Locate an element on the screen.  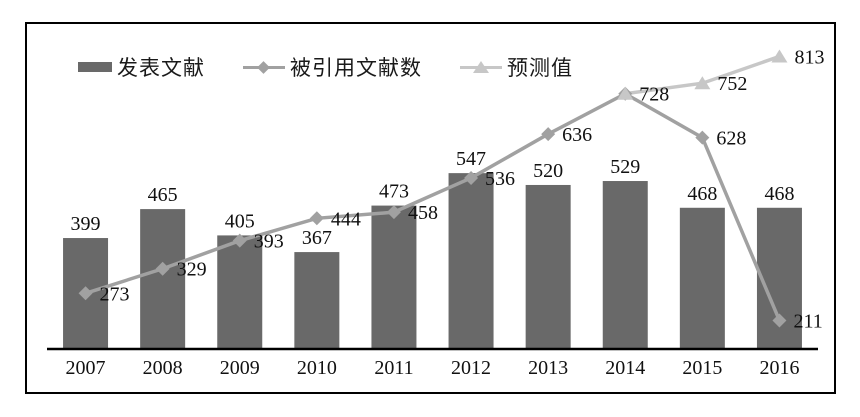
legend-item-forecast: 预测值 is located at coordinates (516, 67).